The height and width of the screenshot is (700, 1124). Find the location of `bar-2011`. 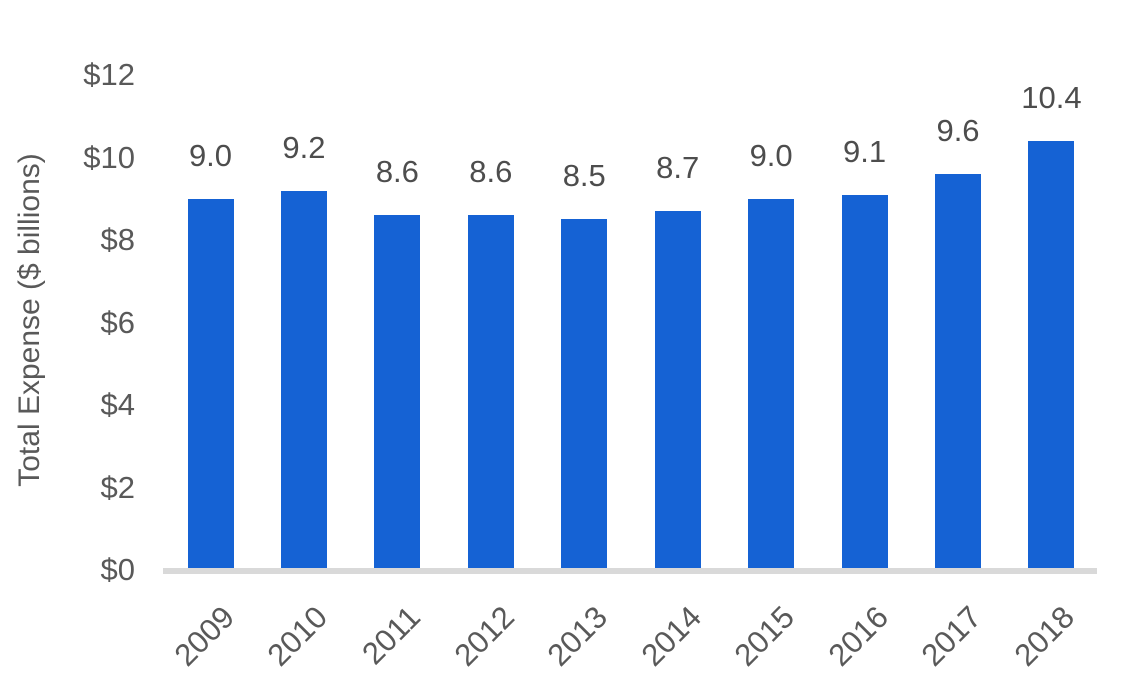

bar-2011 is located at coordinates (397, 392).